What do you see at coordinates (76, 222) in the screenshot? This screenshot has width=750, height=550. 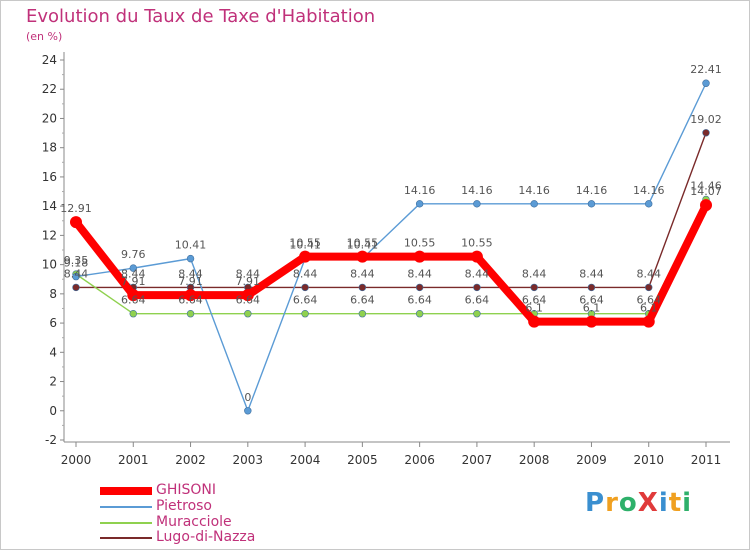 I see `point-ghisoni-2000` at bounding box center [76, 222].